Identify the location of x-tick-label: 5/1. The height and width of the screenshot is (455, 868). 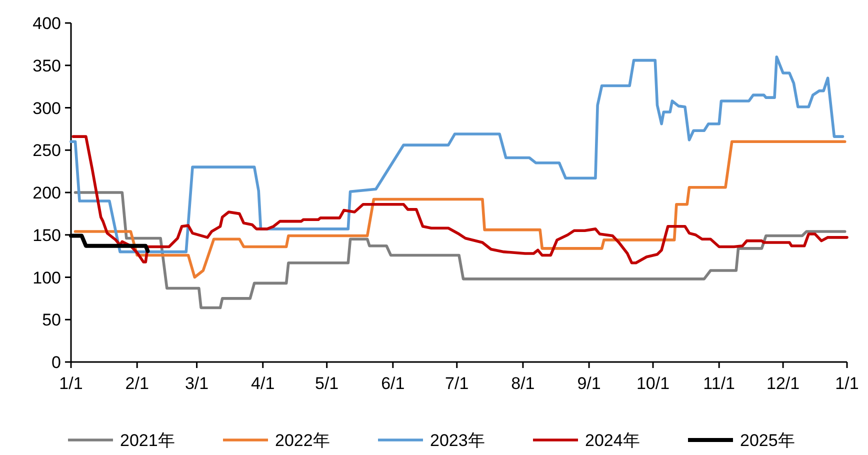
(327, 383).